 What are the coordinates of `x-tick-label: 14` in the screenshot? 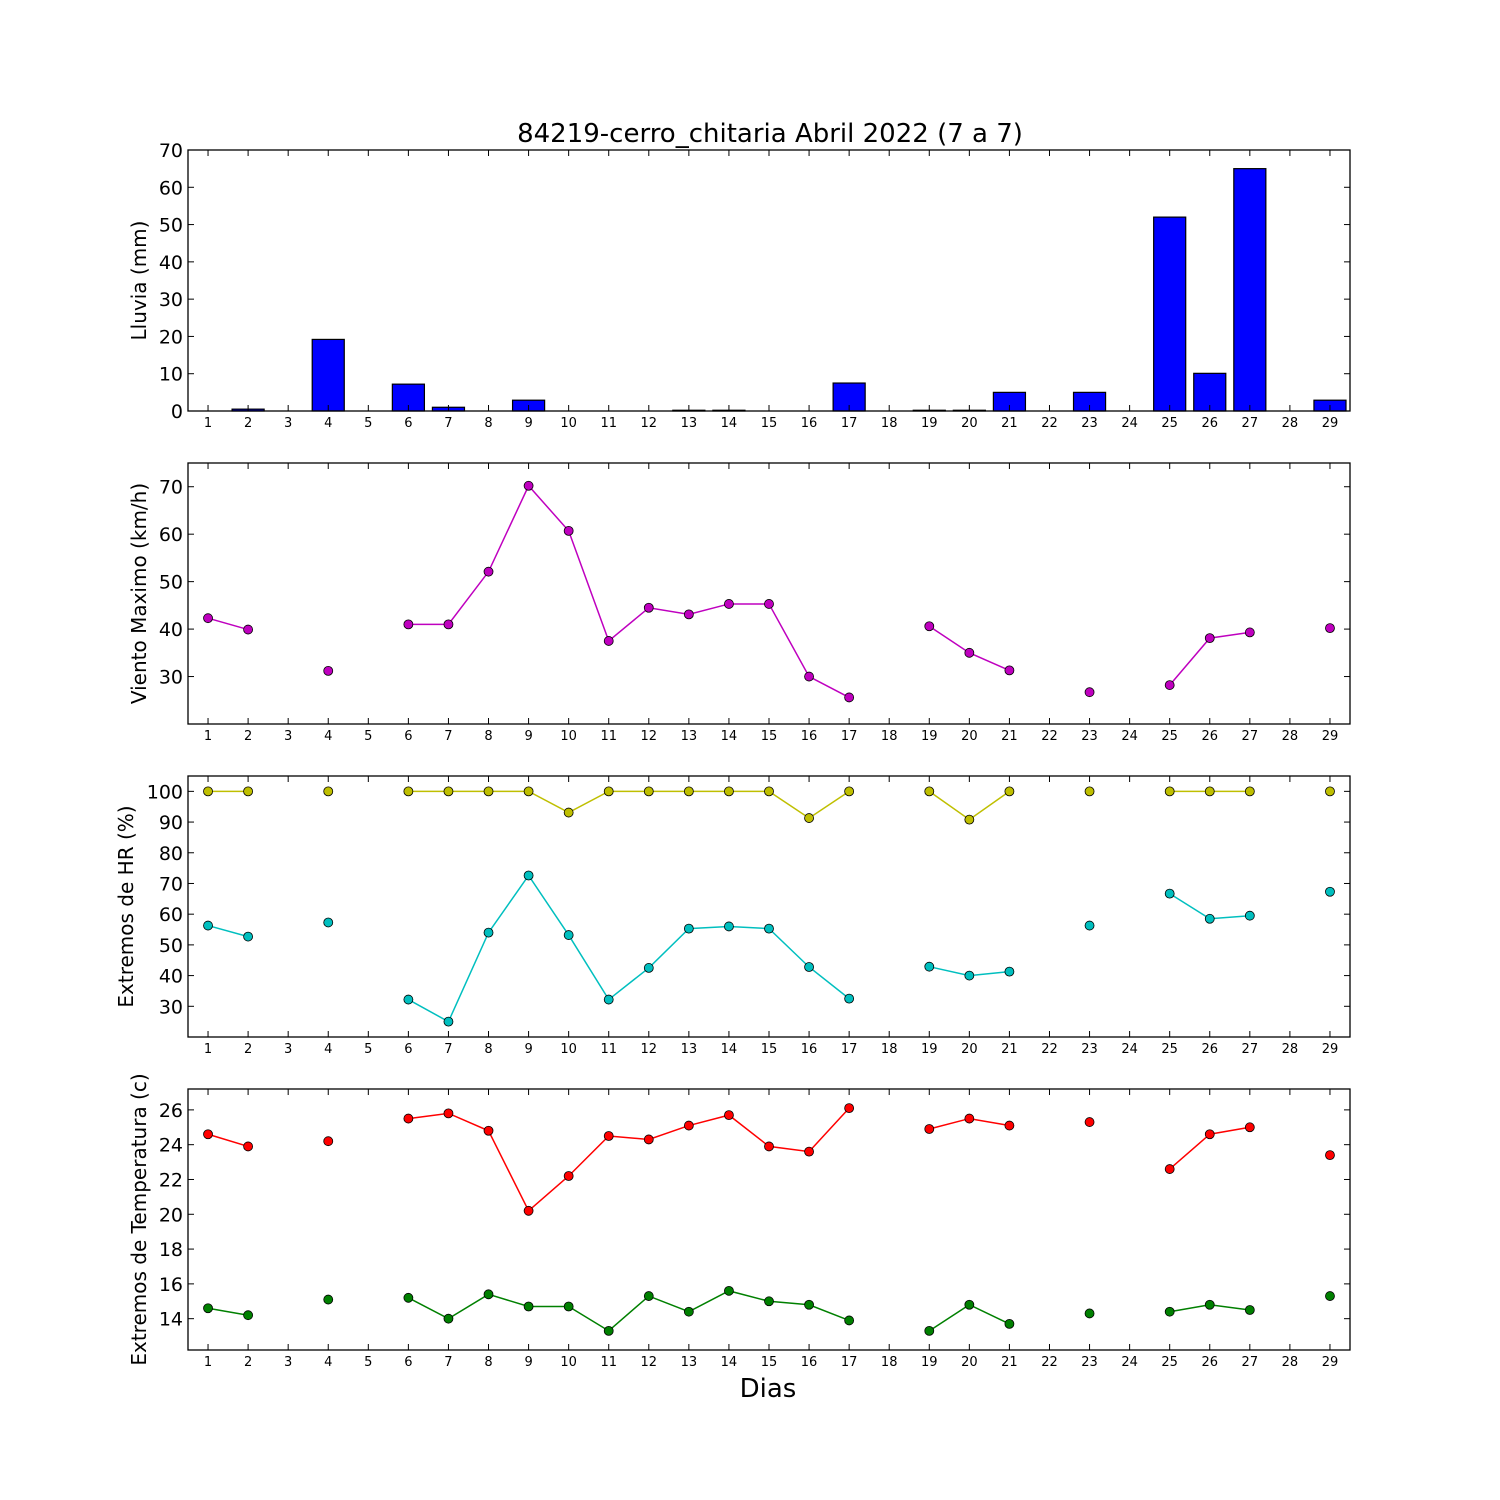 It's located at (729, 423).